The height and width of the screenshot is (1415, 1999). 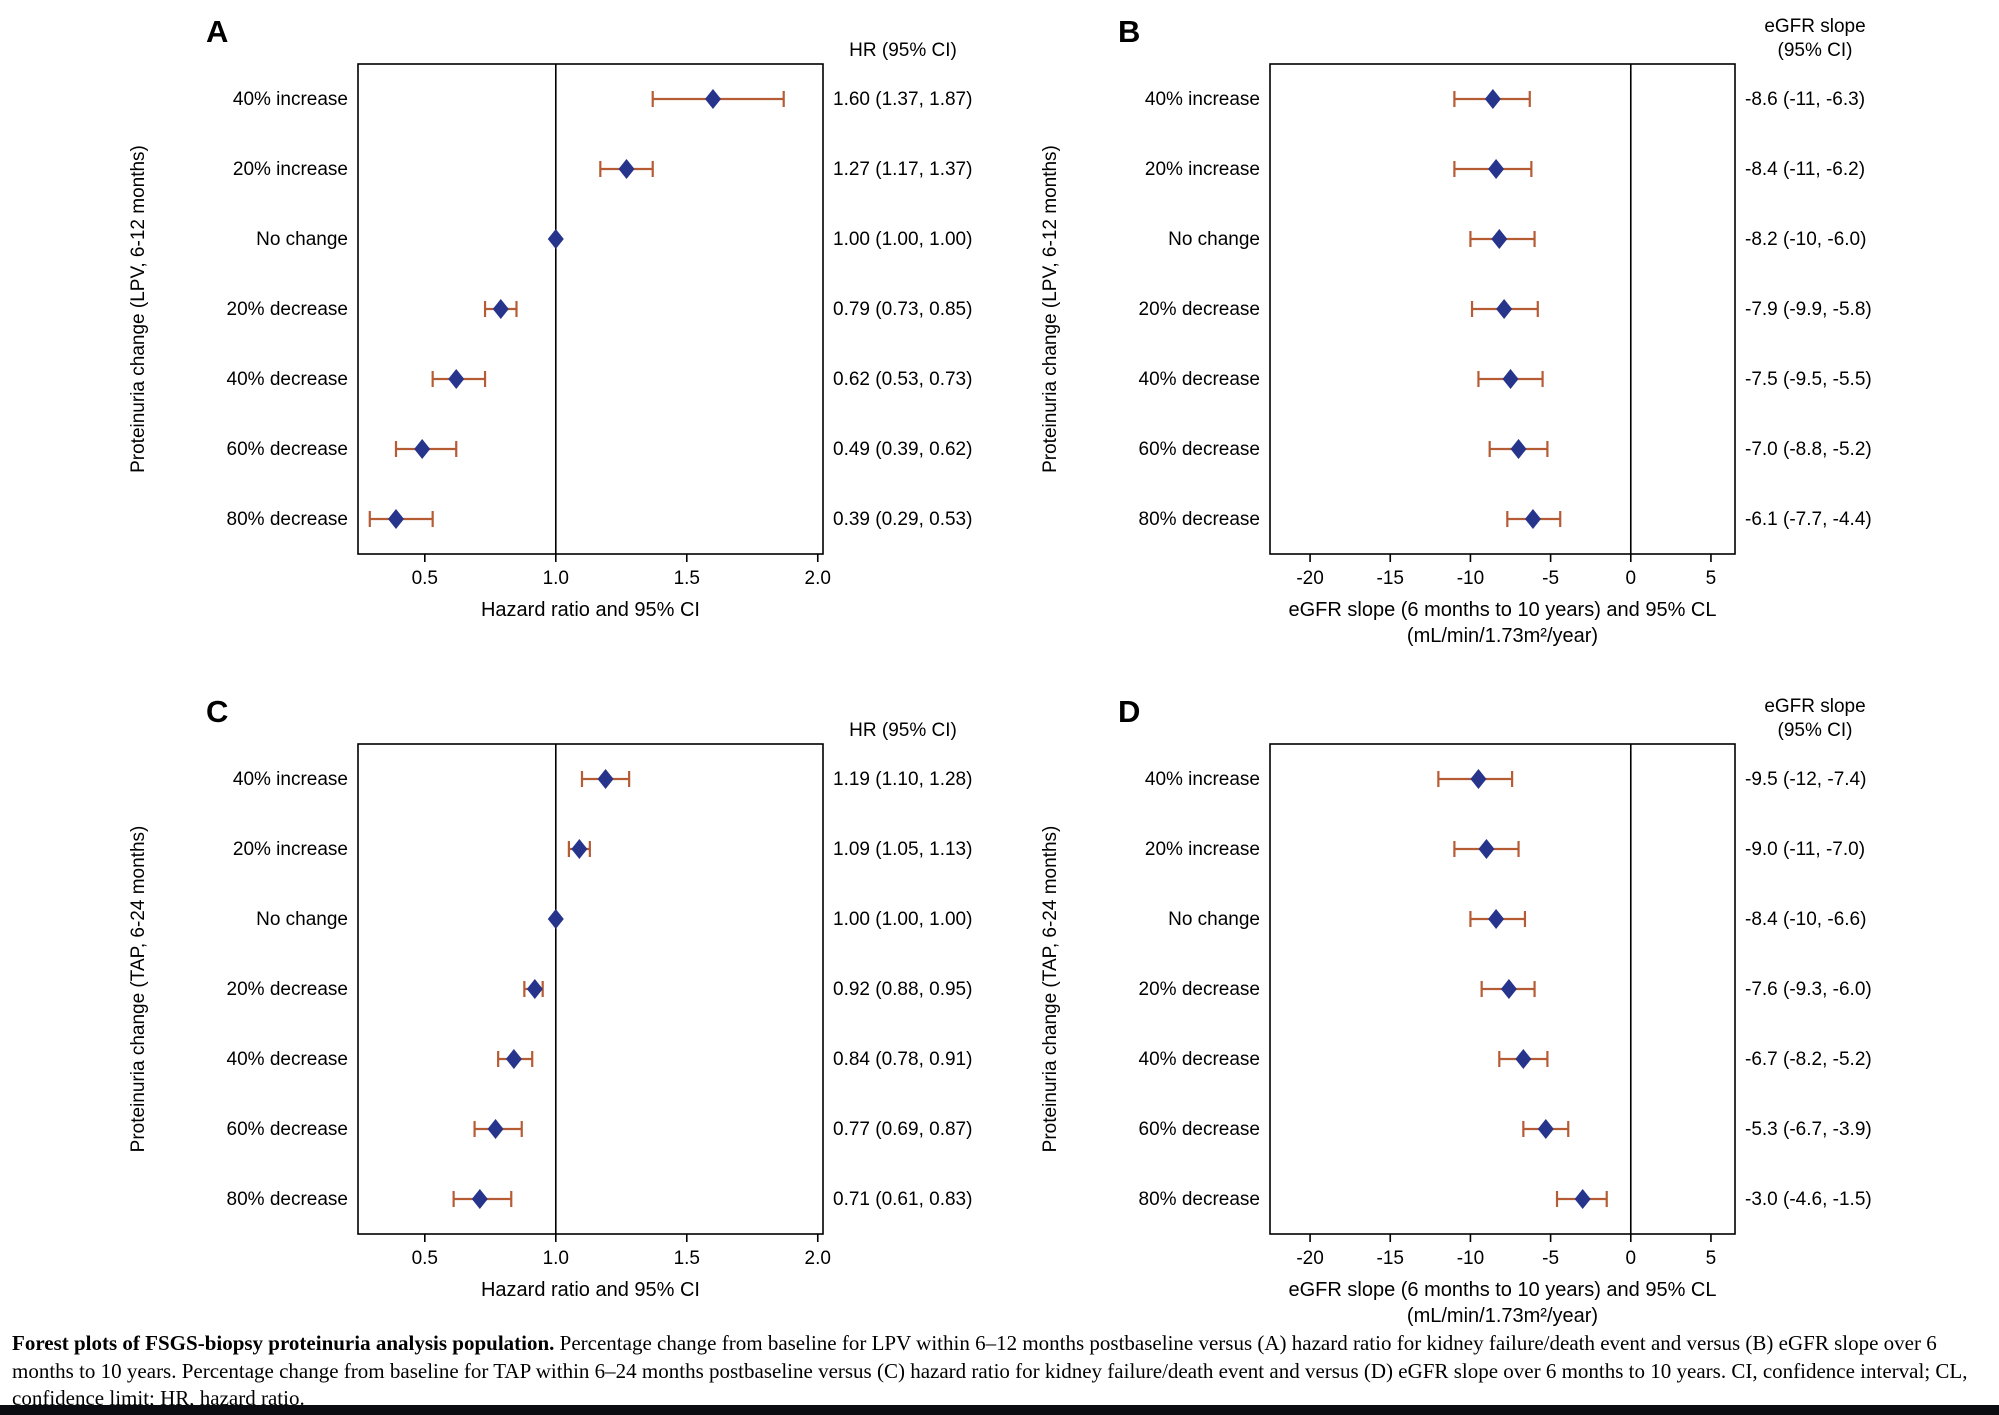 What do you see at coordinates (902, 519) in the screenshot?
I see `value-label: 0.39 (0.29, 0.53)` at bounding box center [902, 519].